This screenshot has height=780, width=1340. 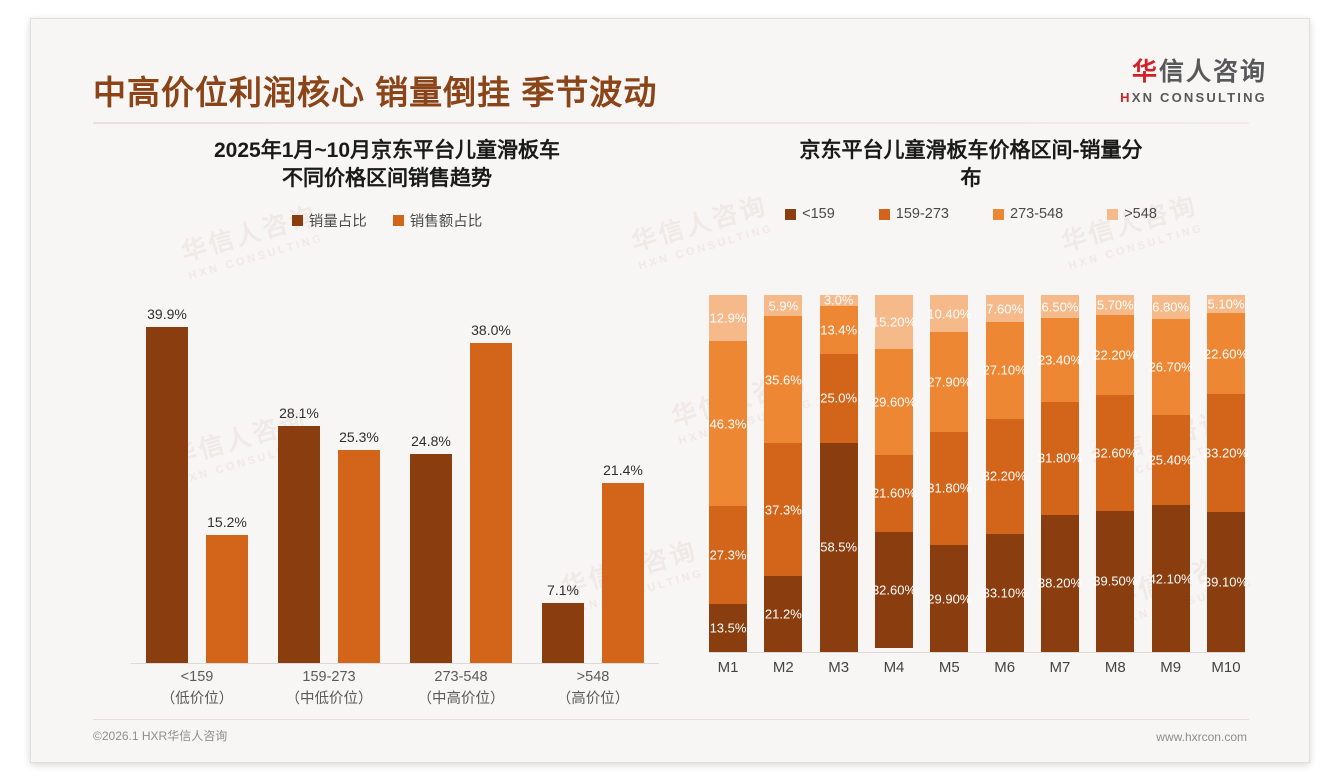 I want to click on stacked-bar-segment: 5.10%, so click(x=1225, y=304).